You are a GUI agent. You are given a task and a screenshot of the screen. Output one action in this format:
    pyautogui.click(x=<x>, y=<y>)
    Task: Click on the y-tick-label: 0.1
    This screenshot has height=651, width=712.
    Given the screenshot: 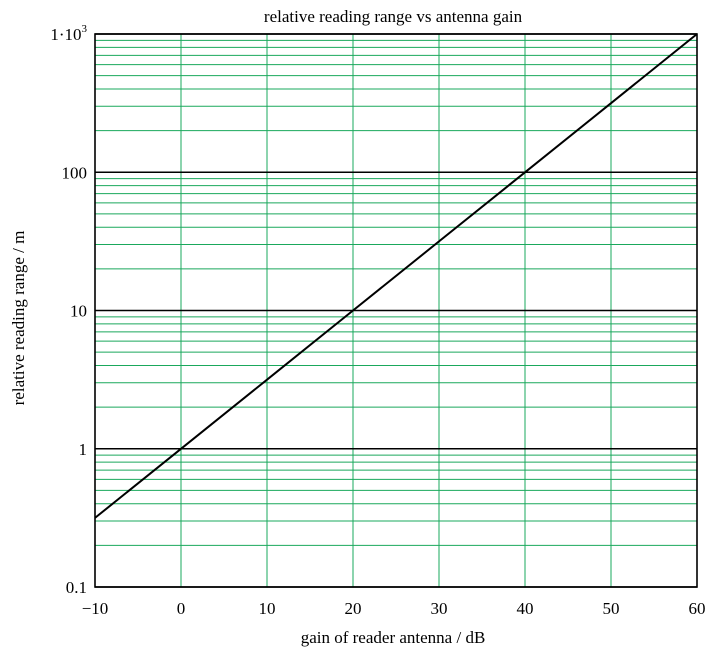 What is the action you would take?
    pyautogui.click(x=76, y=587)
    